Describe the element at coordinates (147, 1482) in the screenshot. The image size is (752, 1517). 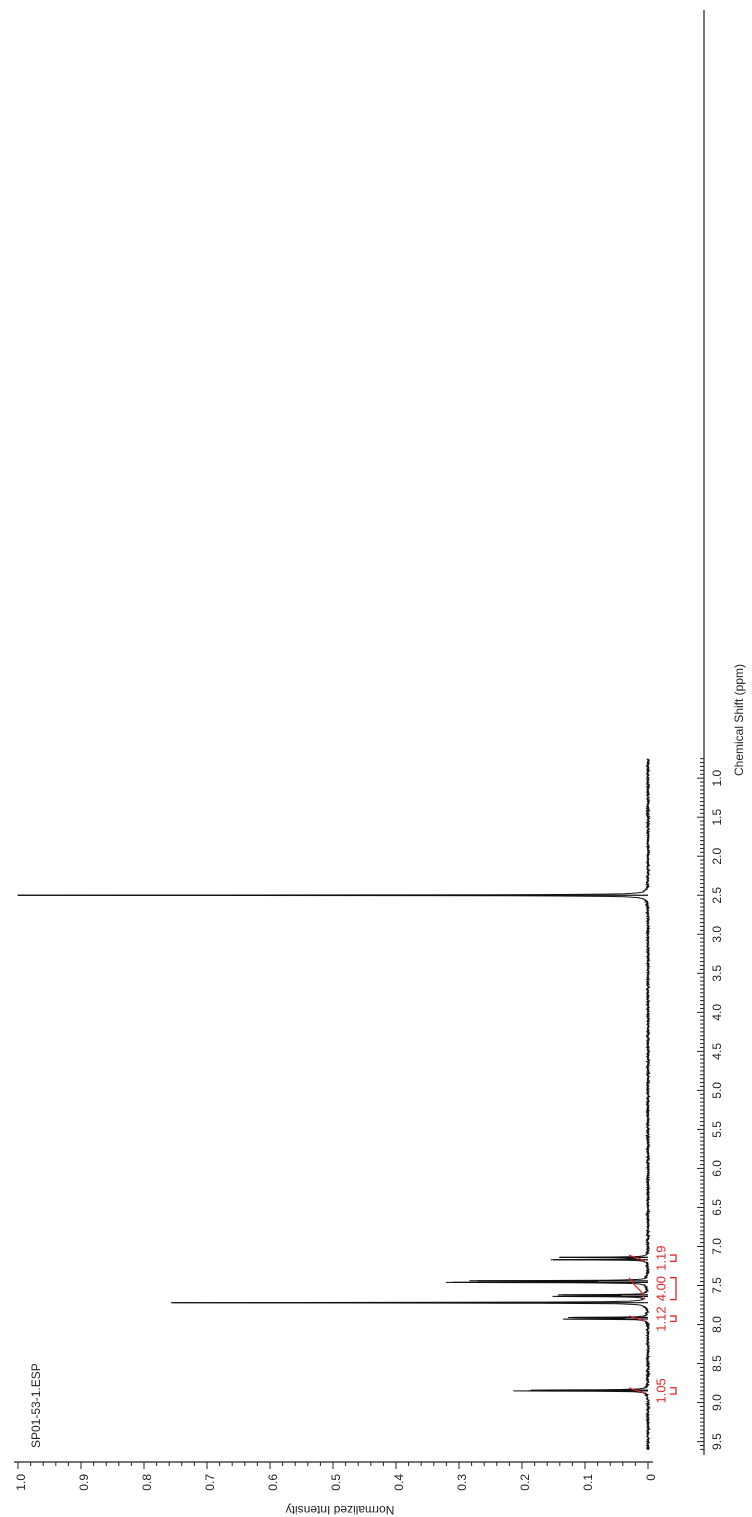
I see `y-tick-label: 0.8` at that location.